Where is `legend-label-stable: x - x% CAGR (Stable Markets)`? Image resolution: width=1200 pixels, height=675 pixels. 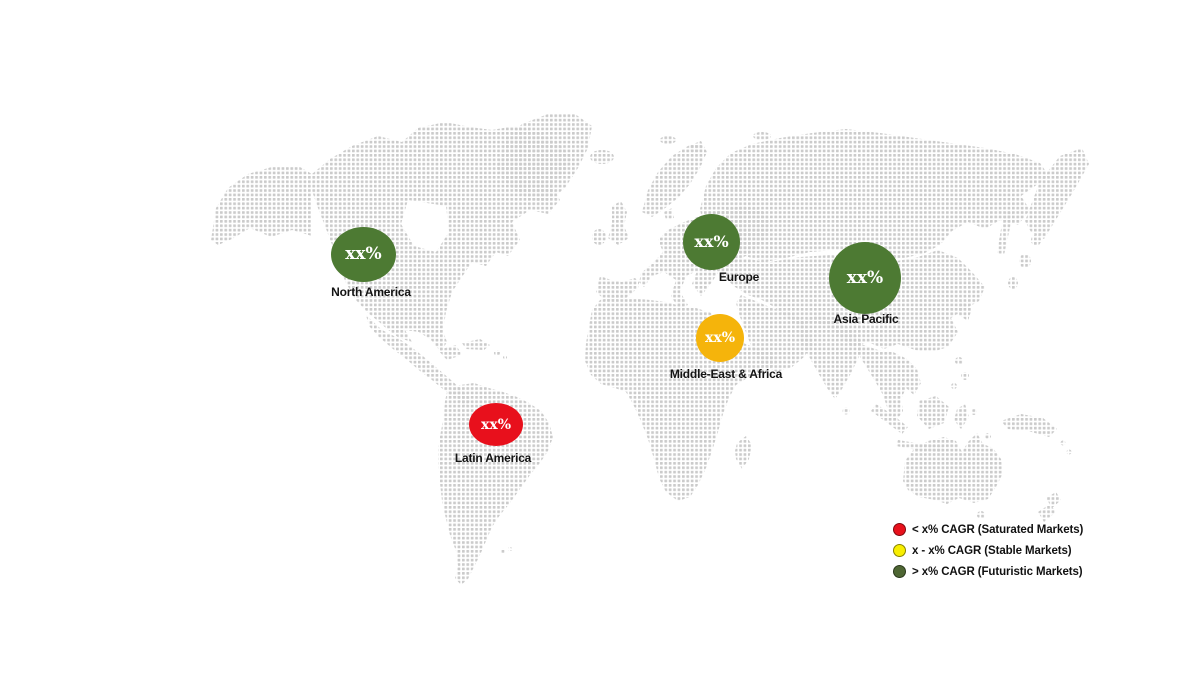 legend-label-stable: x - x% CAGR (Stable Markets) is located at coordinates (992, 550).